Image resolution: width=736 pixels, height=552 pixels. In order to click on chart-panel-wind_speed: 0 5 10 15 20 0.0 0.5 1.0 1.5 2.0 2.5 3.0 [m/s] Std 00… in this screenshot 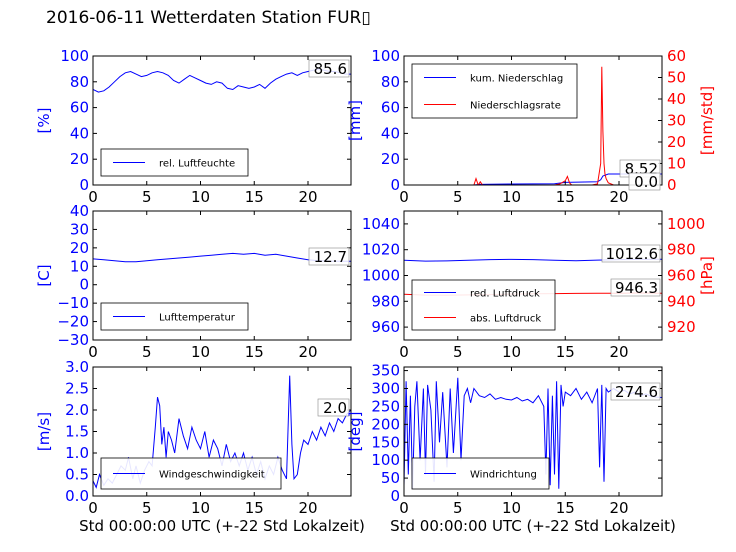, I will do `click(200, 446)`.